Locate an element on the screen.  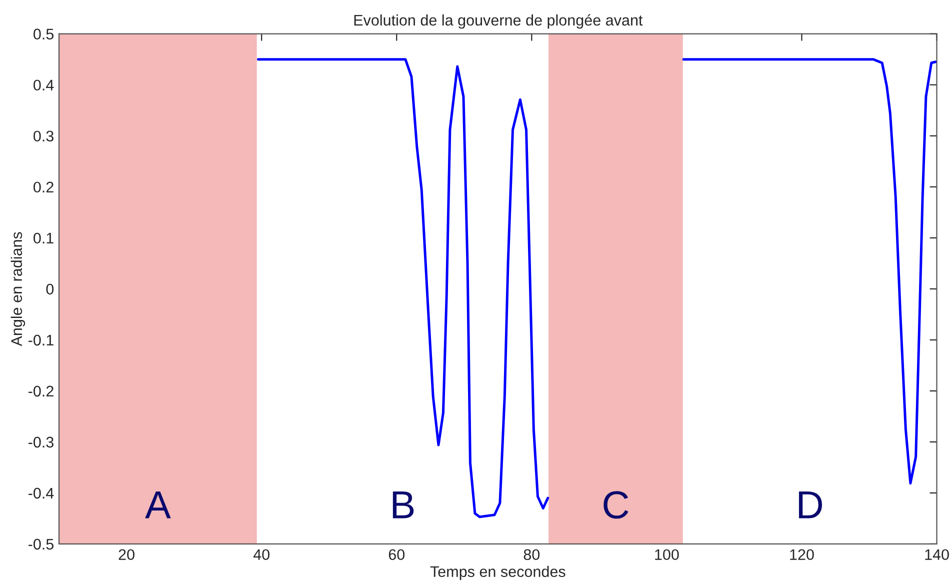
y-axis-title: Angle en radians is located at coordinates (18, 289).